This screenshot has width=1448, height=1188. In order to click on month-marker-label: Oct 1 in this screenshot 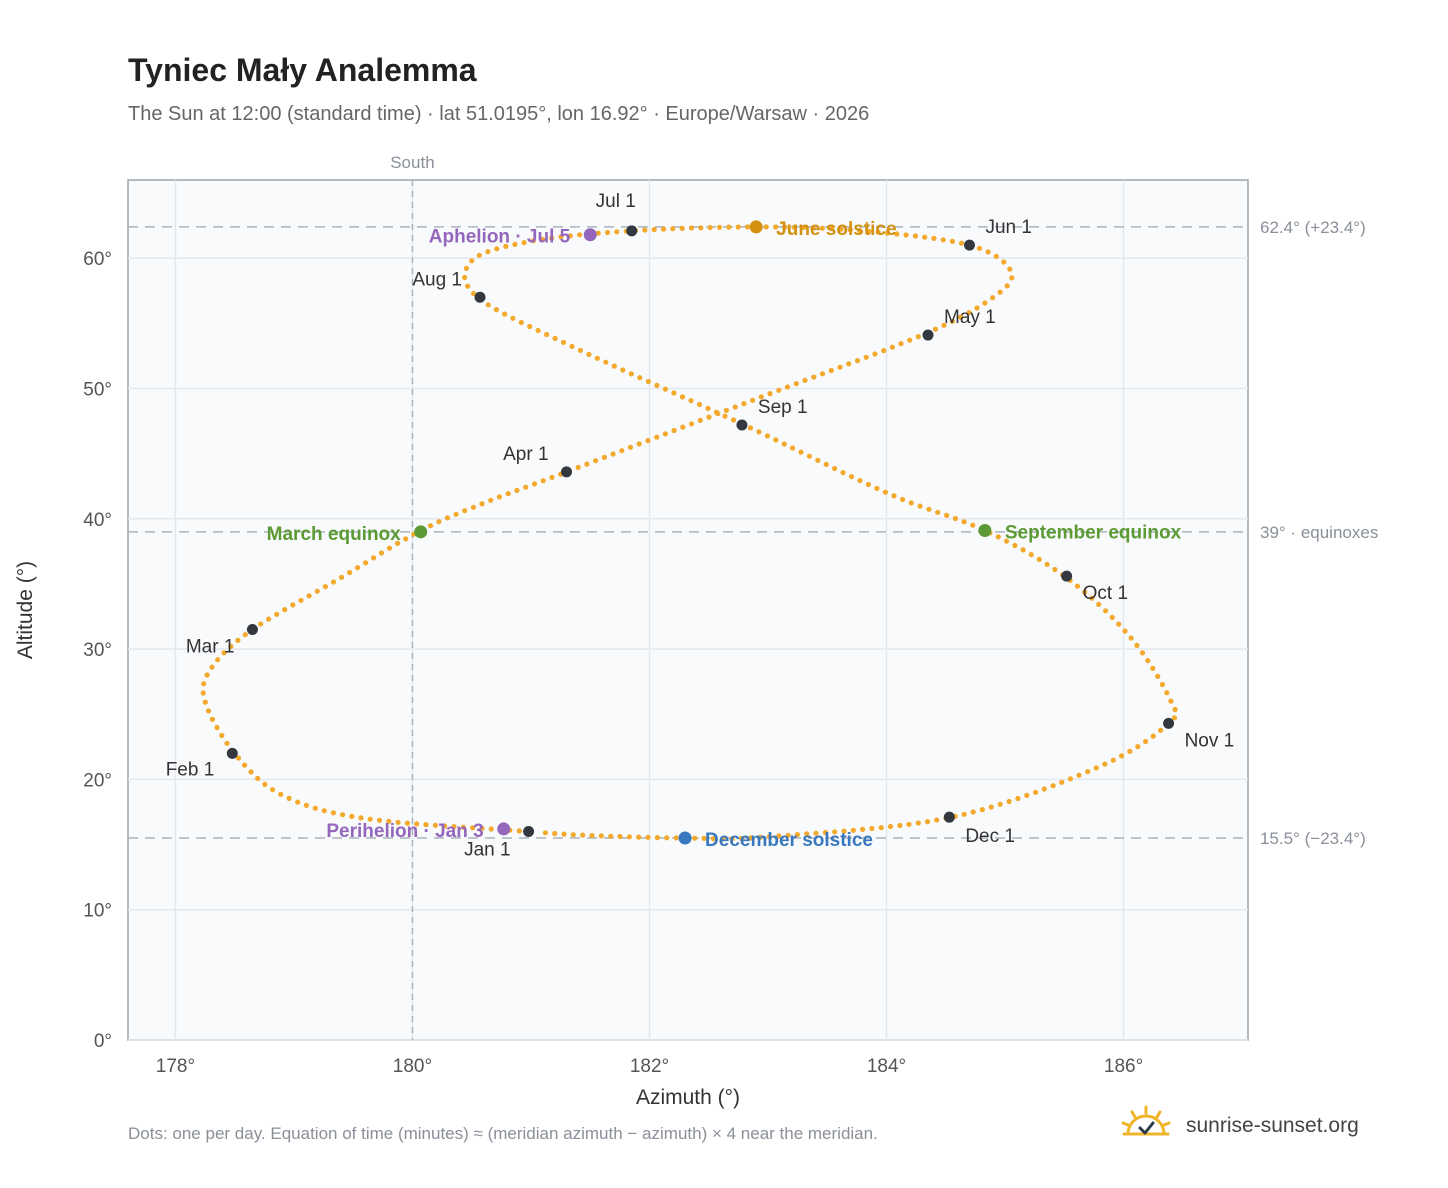, I will do `click(1105, 593)`.